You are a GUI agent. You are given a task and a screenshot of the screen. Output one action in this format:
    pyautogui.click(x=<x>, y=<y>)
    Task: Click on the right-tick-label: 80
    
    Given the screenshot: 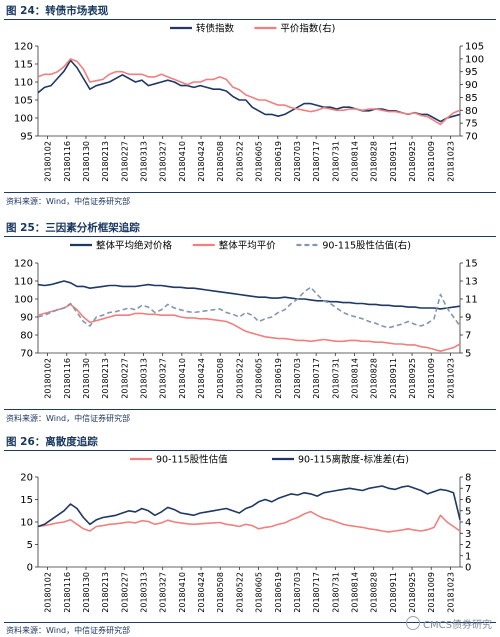 What is the action you would take?
    pyautogui.click(x=471, y=111)
    